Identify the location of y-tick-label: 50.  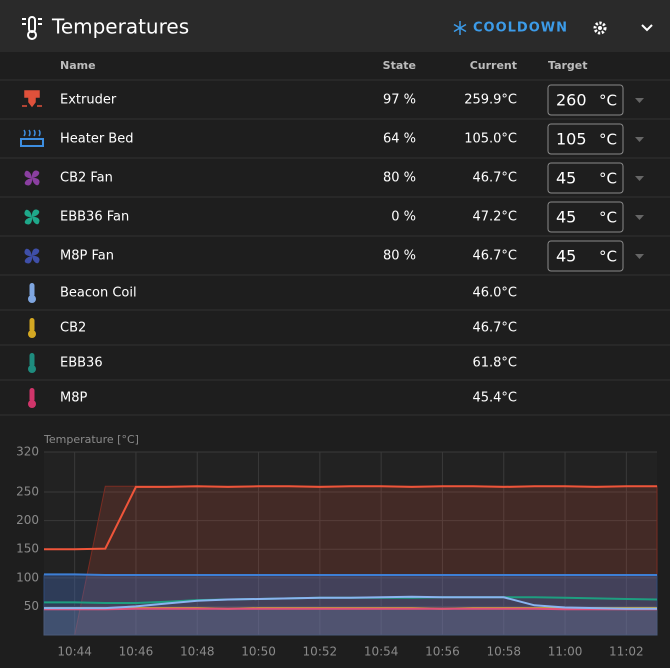
(31, 606).